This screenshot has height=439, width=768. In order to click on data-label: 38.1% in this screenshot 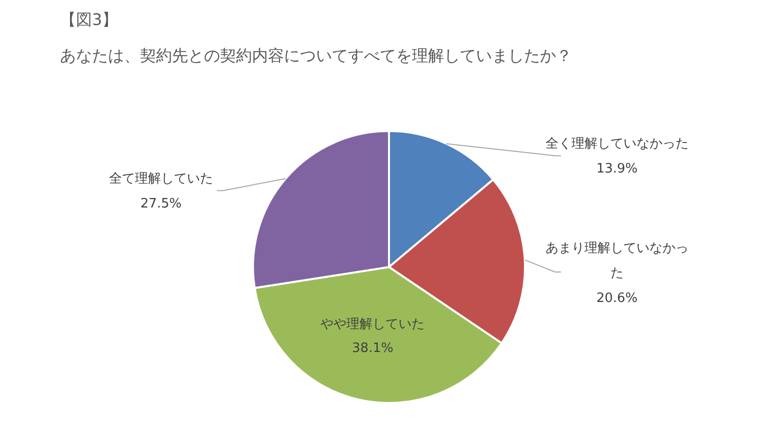, I will do `click(373, 348)`.